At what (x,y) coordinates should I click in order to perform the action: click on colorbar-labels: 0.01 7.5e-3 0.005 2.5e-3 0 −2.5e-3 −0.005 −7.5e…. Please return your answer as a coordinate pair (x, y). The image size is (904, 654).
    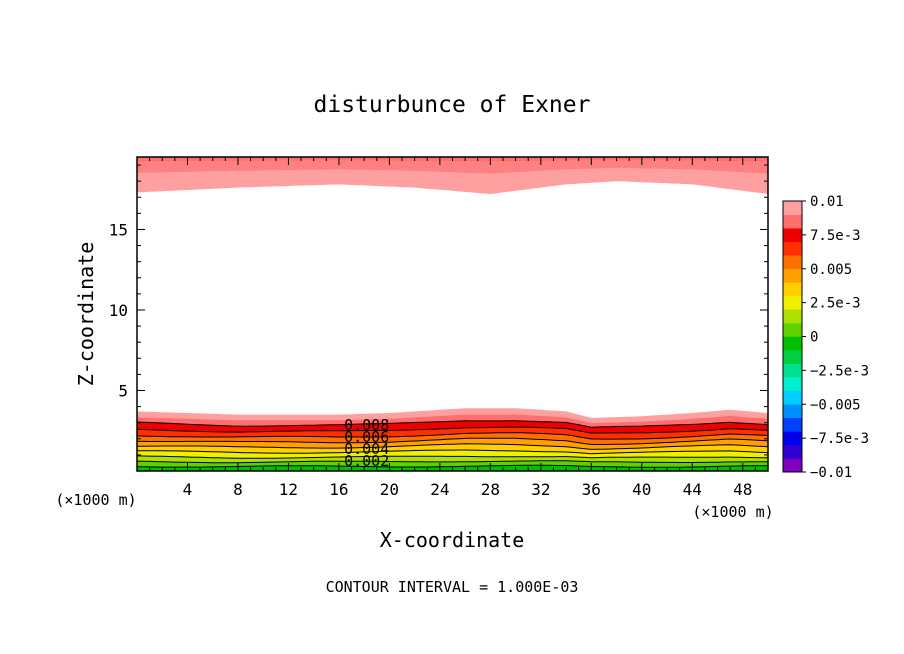
    Looking at the image, I should click on (835, 337).